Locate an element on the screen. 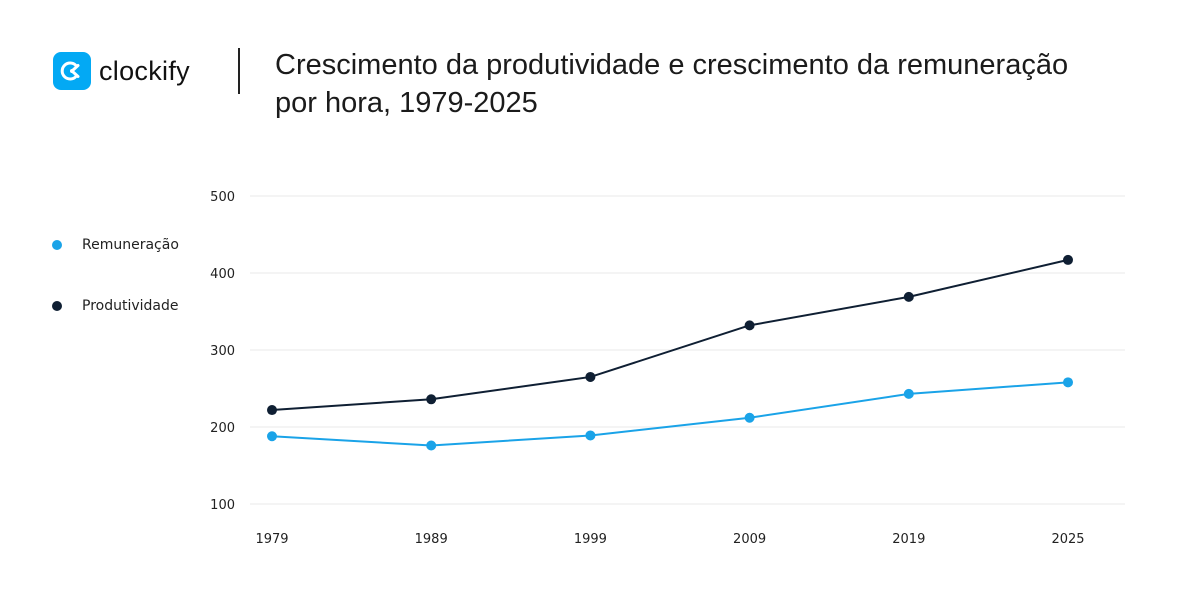 The width and height of the screenshot is (1200, 606). brand-name: clockify is located at coordinates (144, 70).